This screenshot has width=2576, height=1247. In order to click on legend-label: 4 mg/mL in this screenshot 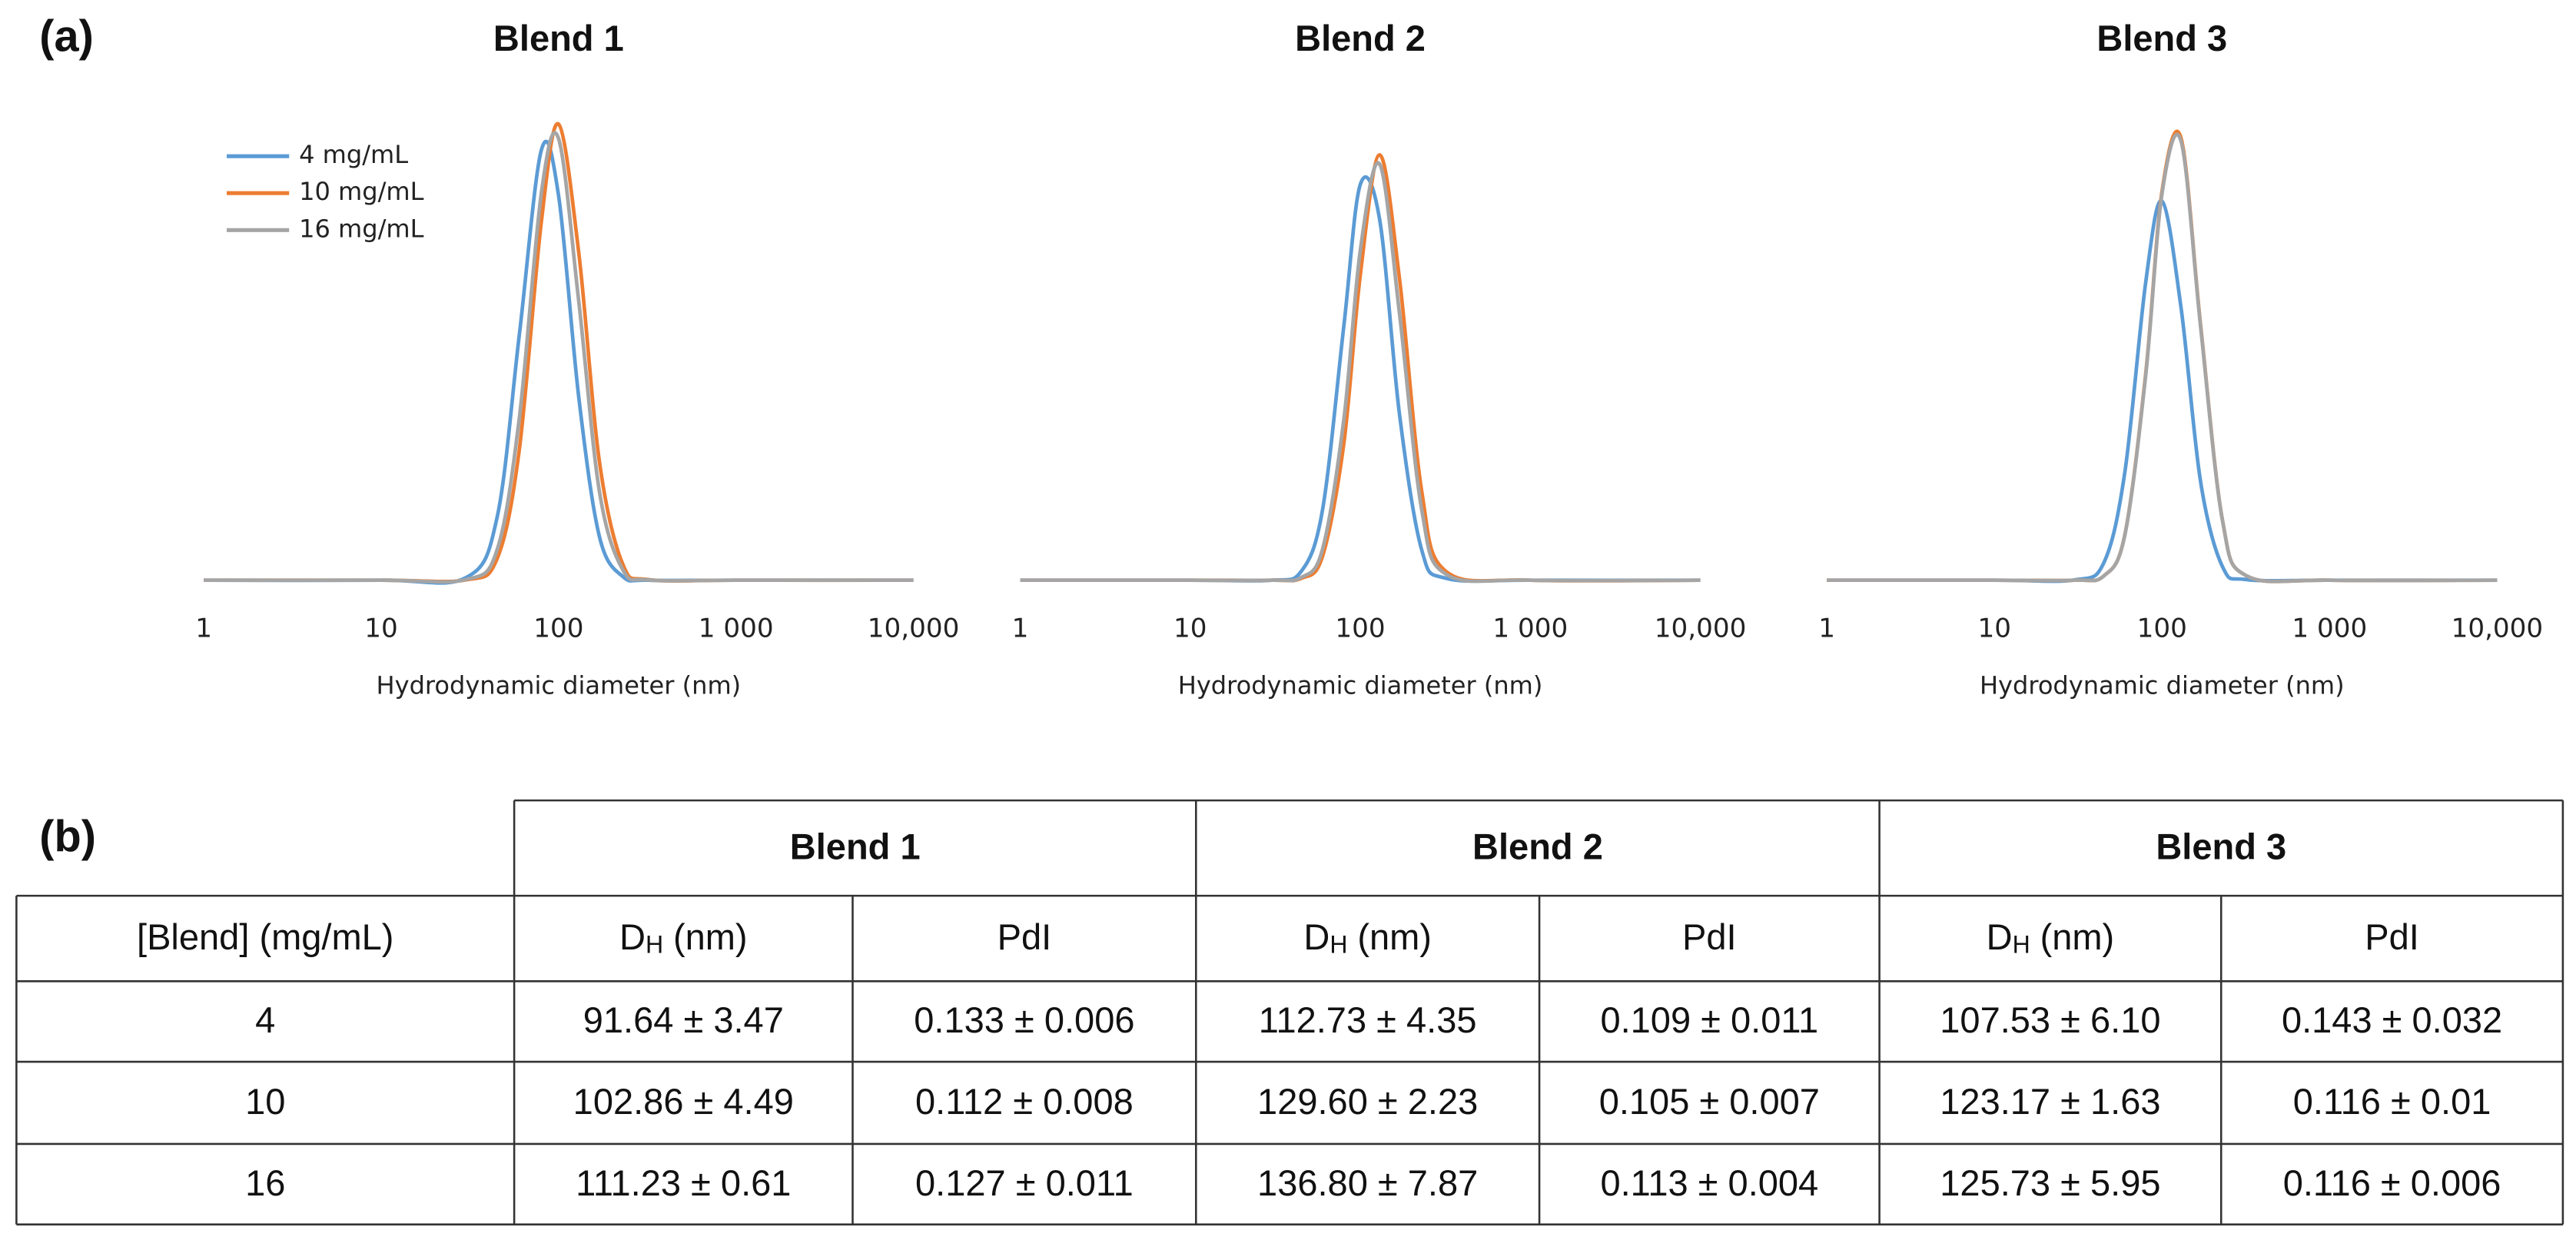, I will do `click(353, 154)`.